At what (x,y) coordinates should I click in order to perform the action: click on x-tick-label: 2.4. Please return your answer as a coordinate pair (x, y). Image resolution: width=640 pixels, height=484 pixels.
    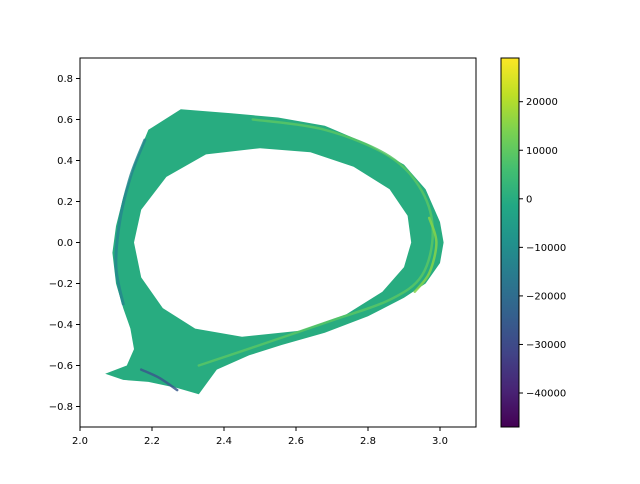
    Looking at the image, I should click on (224, 441).